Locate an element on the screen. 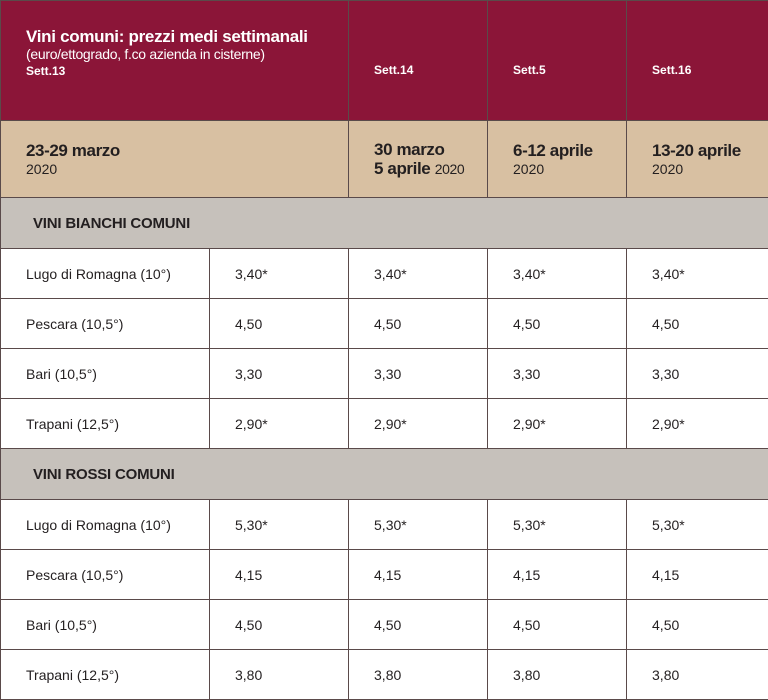  date-cell-4: 13-20 aprile 2020 is located at coordinates (697, 159).